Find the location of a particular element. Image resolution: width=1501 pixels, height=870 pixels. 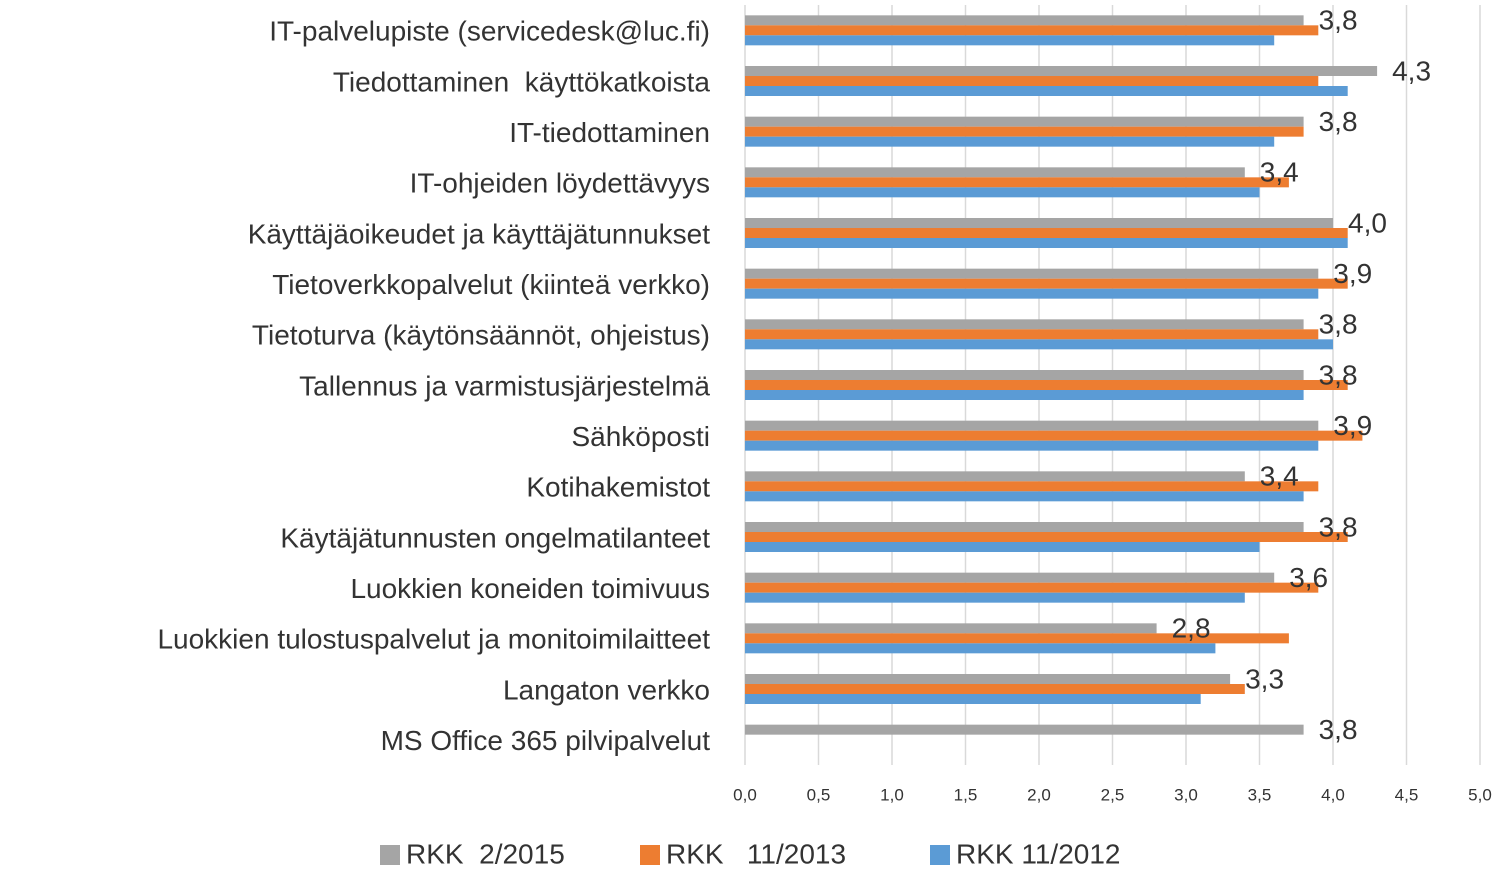

legend-label: RKK 11/2013 is located at coordinates (756, 853).